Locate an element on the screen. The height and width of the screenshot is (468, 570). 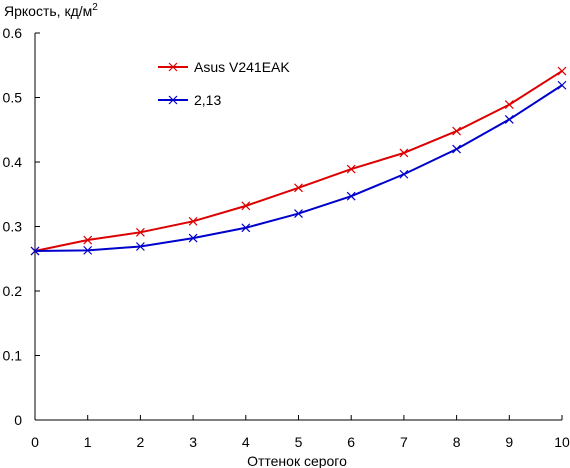
y-tick-label: 0.2 is located at coordinates (13, 291).